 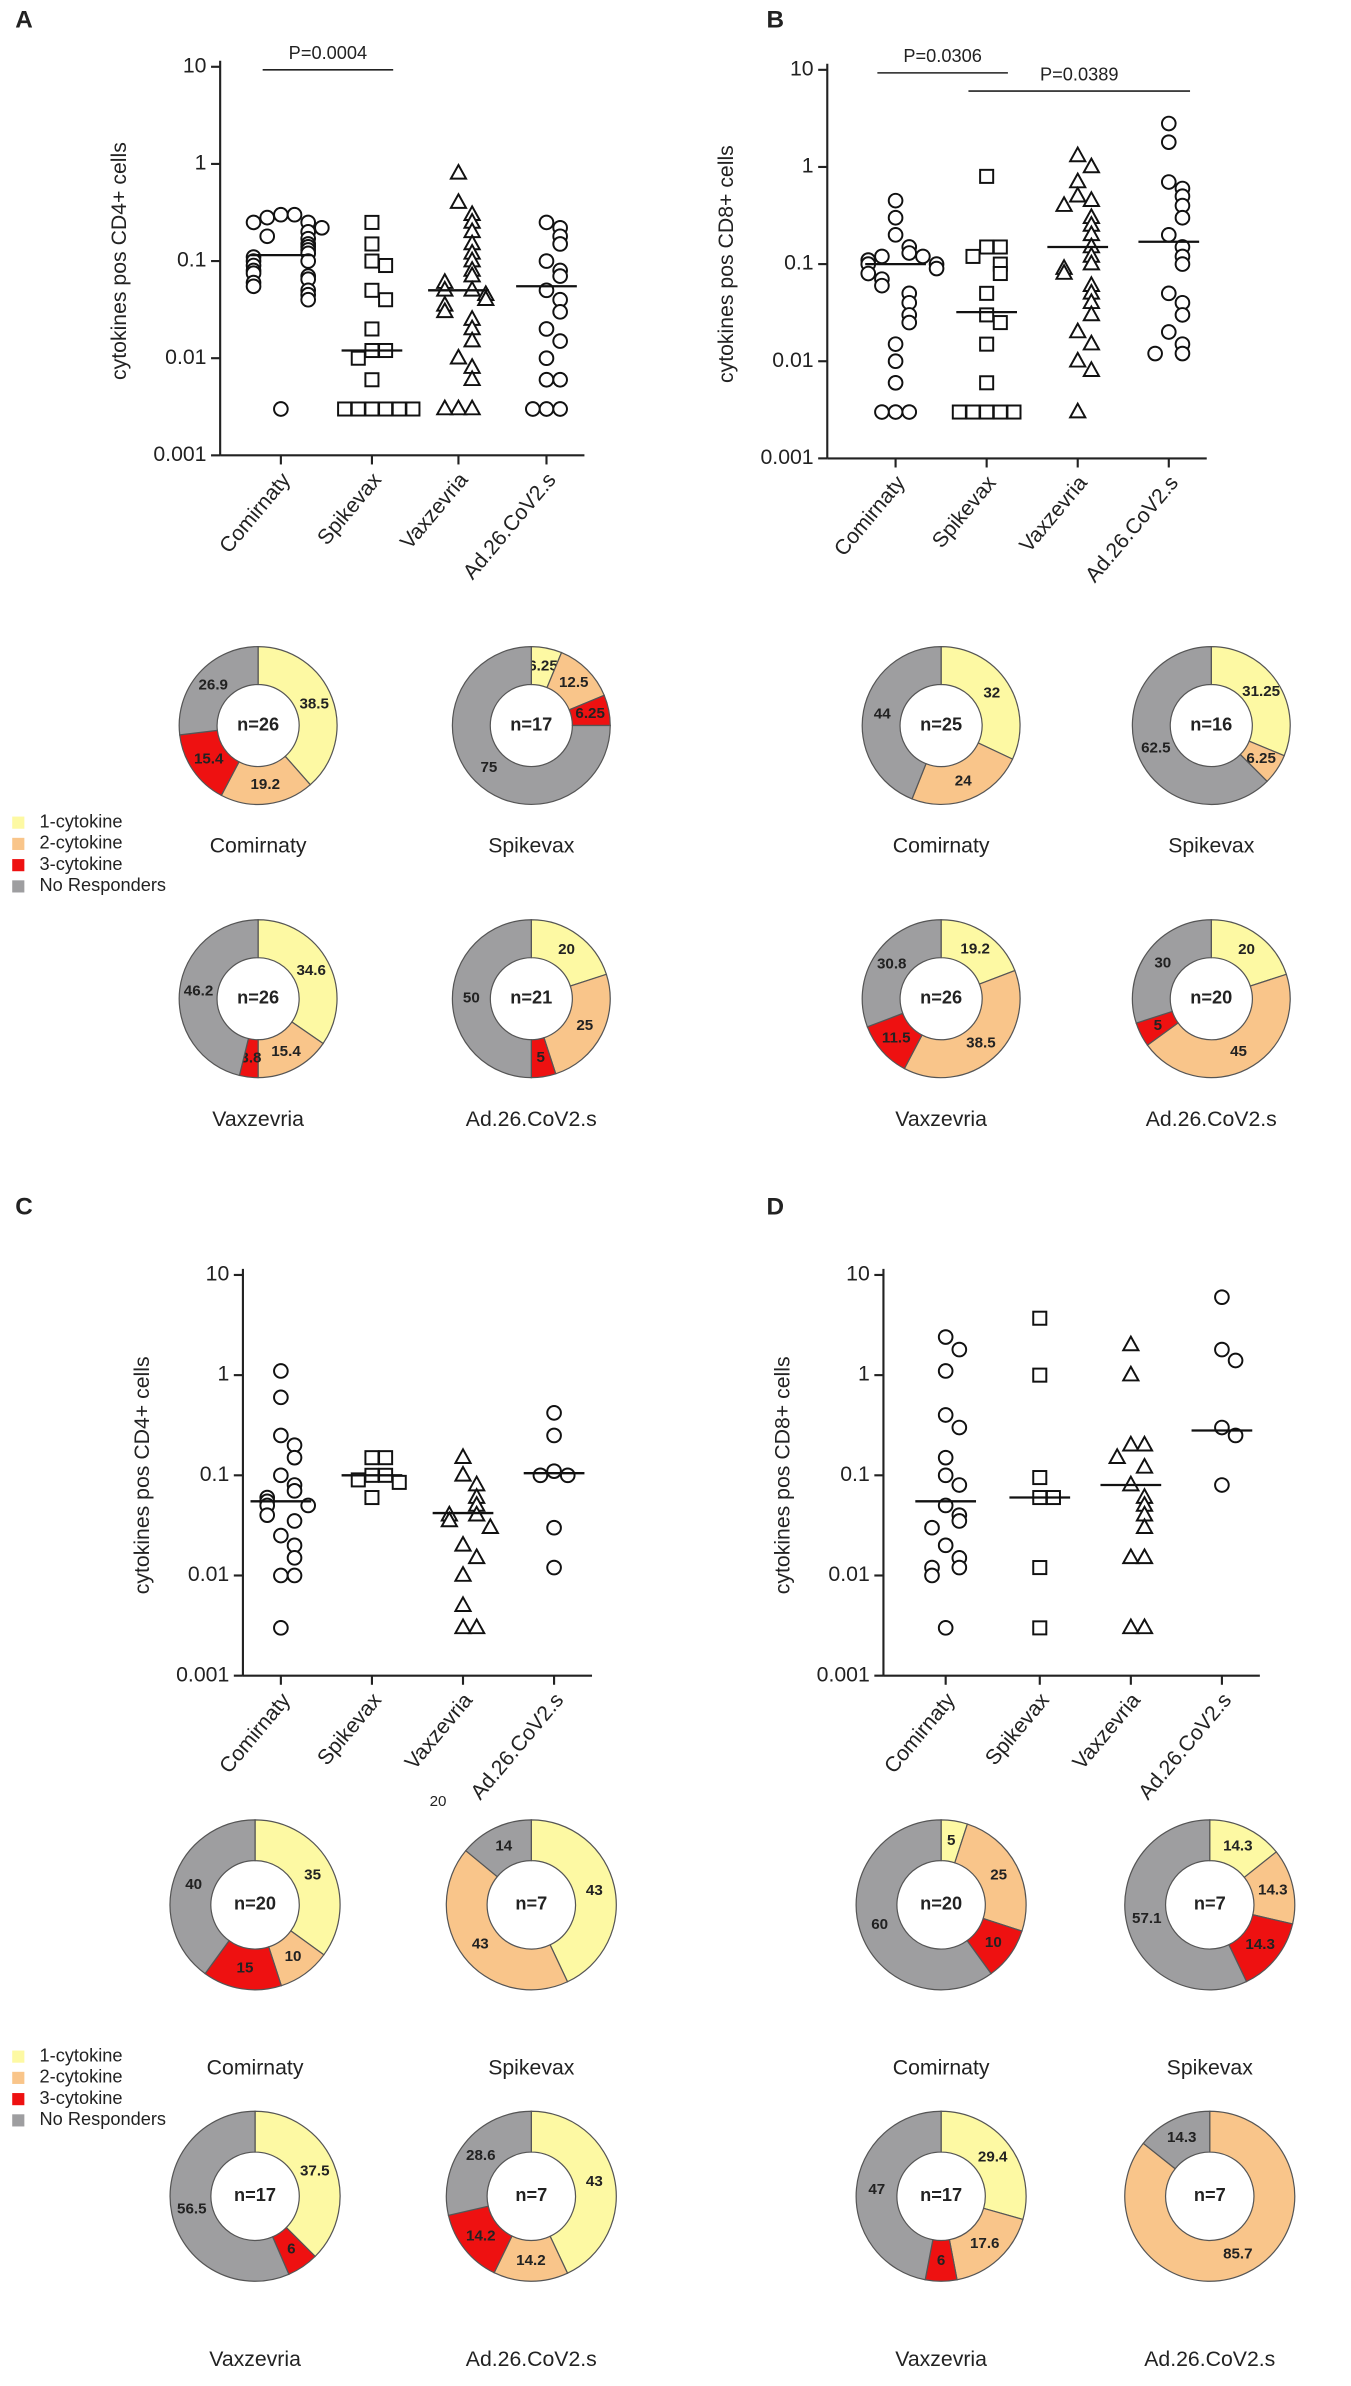 What do you see at coordinates (574, 682) in the screenshot?
I see `donut-value-label: 12.5` at bounding box center [574, 682].